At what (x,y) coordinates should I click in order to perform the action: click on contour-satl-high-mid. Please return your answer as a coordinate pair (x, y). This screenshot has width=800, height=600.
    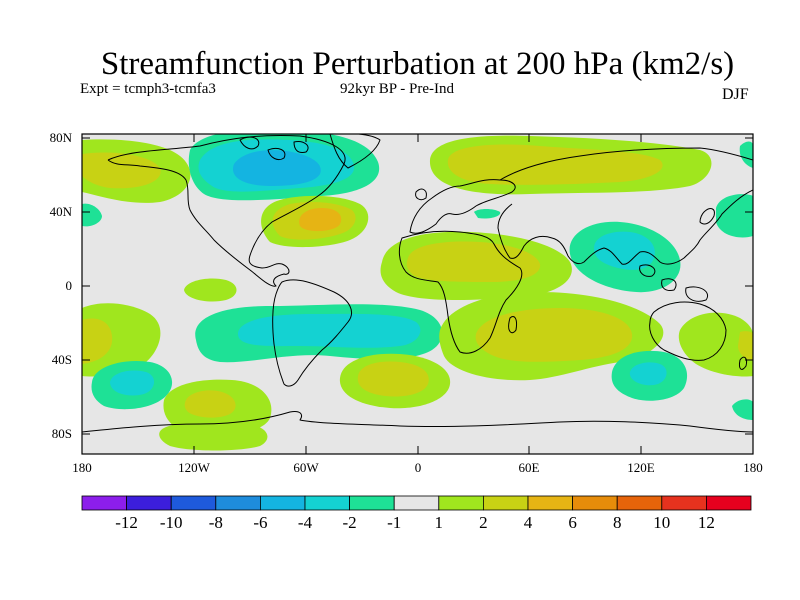
    Looking at the image, I should click on (393, 379).